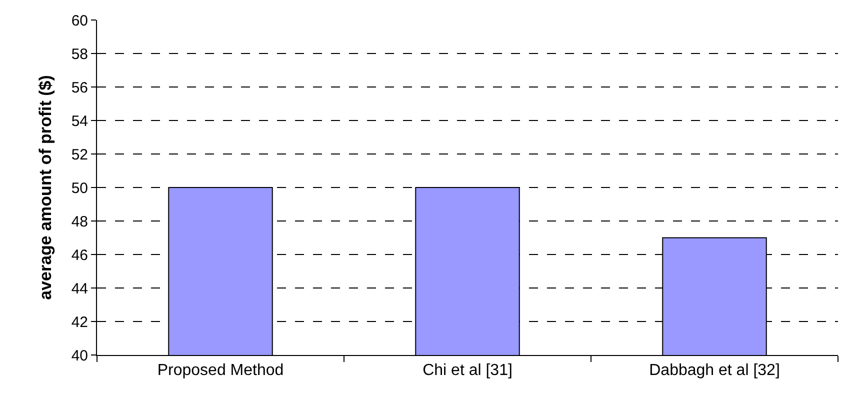 The height and width of the screenshot is (403, 842). Describe the element at coordinates (79, 355) in the screenshot. I see `y-tick-label: 40` at that location.